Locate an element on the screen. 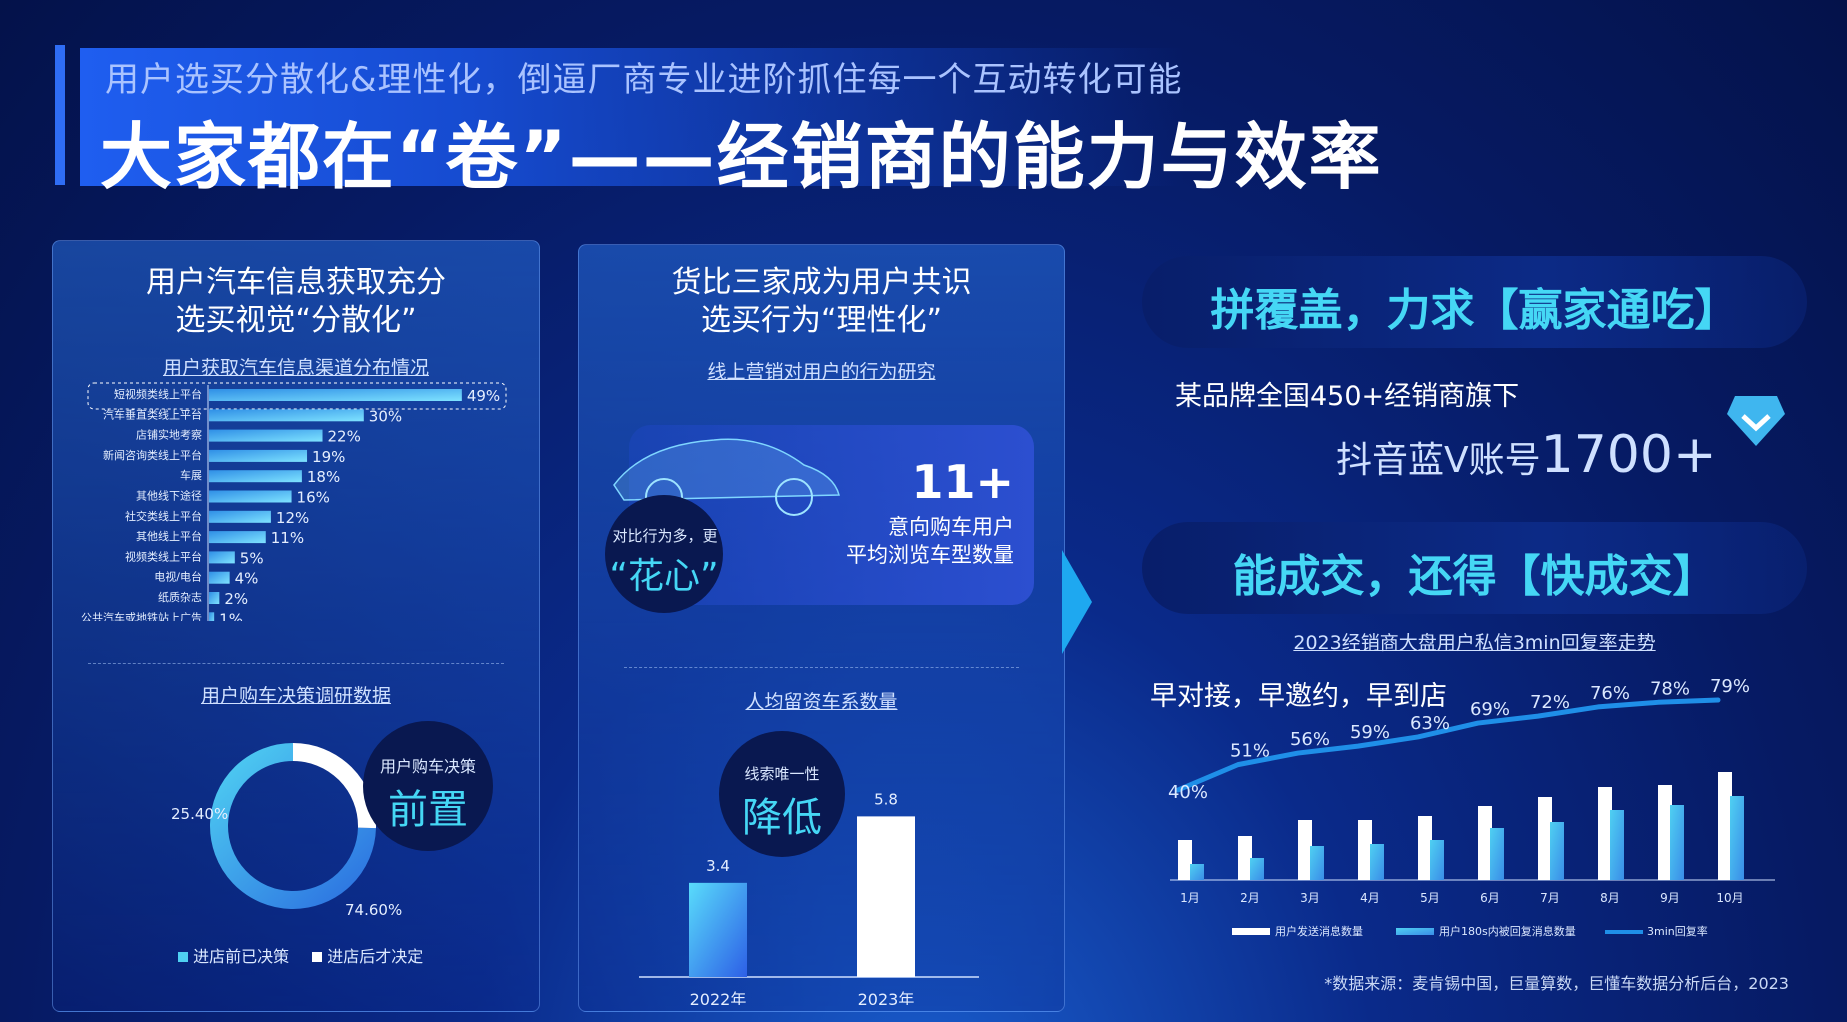  research-title: 线上营销对用户的行为研究 is located at coordinates (821, 372).